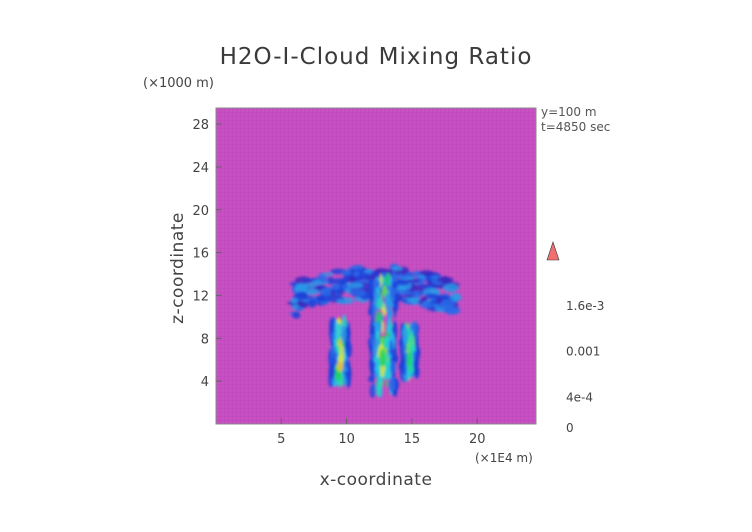  Describe the element at coordinates (585, 306) in the screenshot. I see `colorbar-tick-label: 1.6e-3` at that location.